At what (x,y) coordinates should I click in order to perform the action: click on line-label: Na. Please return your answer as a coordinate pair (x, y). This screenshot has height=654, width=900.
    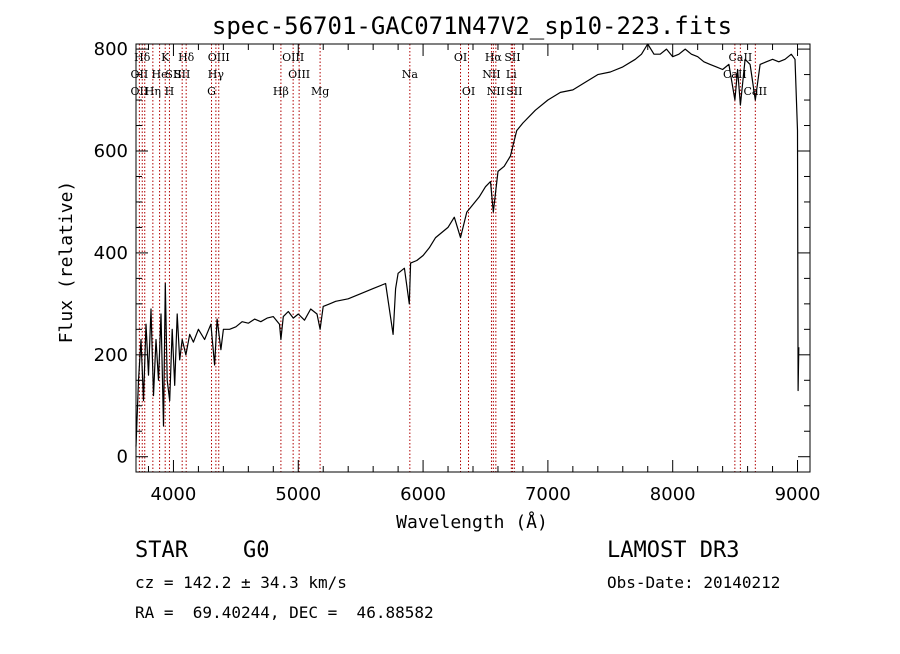
    Looking at the image, I should click on (410, 74).